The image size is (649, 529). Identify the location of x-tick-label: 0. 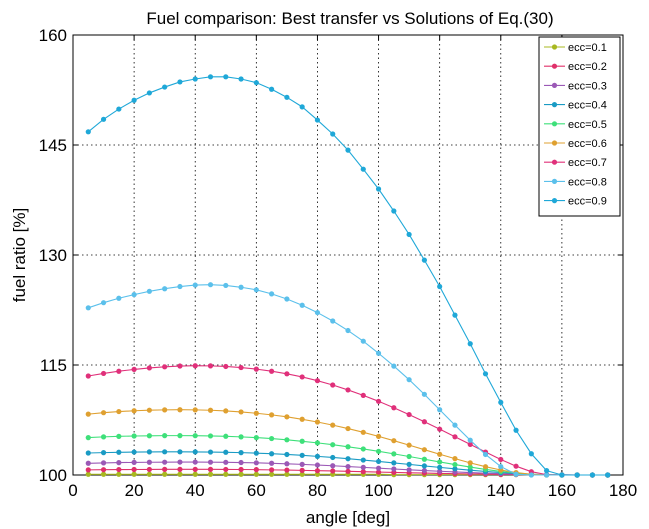
(72, 490).